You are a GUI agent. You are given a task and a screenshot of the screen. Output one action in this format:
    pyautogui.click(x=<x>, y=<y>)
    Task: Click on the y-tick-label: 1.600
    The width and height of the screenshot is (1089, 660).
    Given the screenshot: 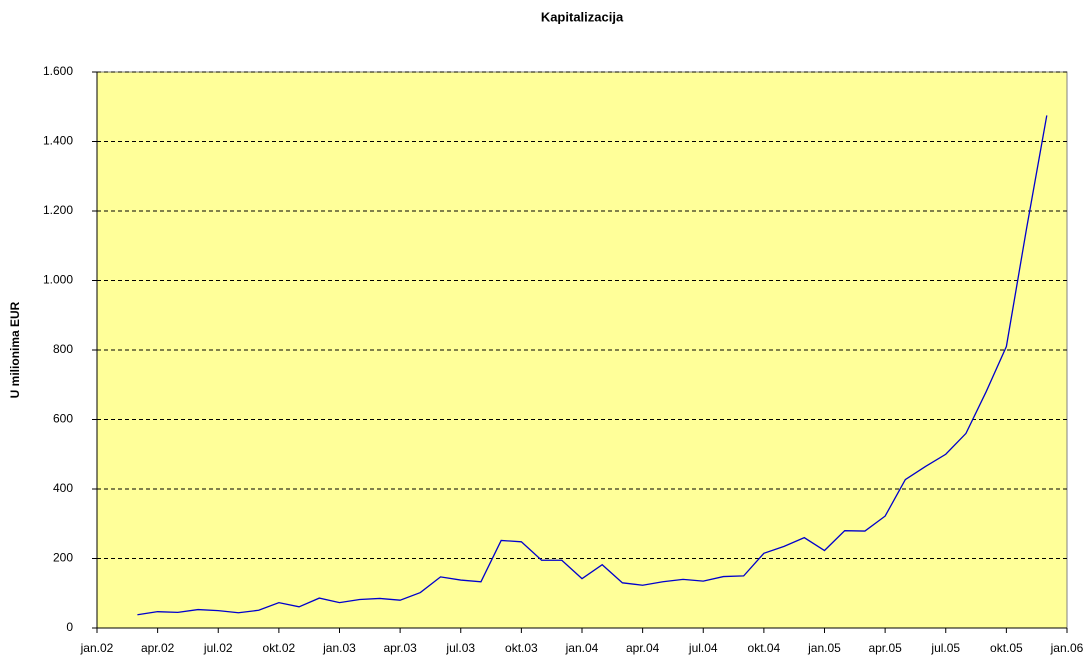 What is the action you would take?
    pyautogui.click(x=58, y=71)
    